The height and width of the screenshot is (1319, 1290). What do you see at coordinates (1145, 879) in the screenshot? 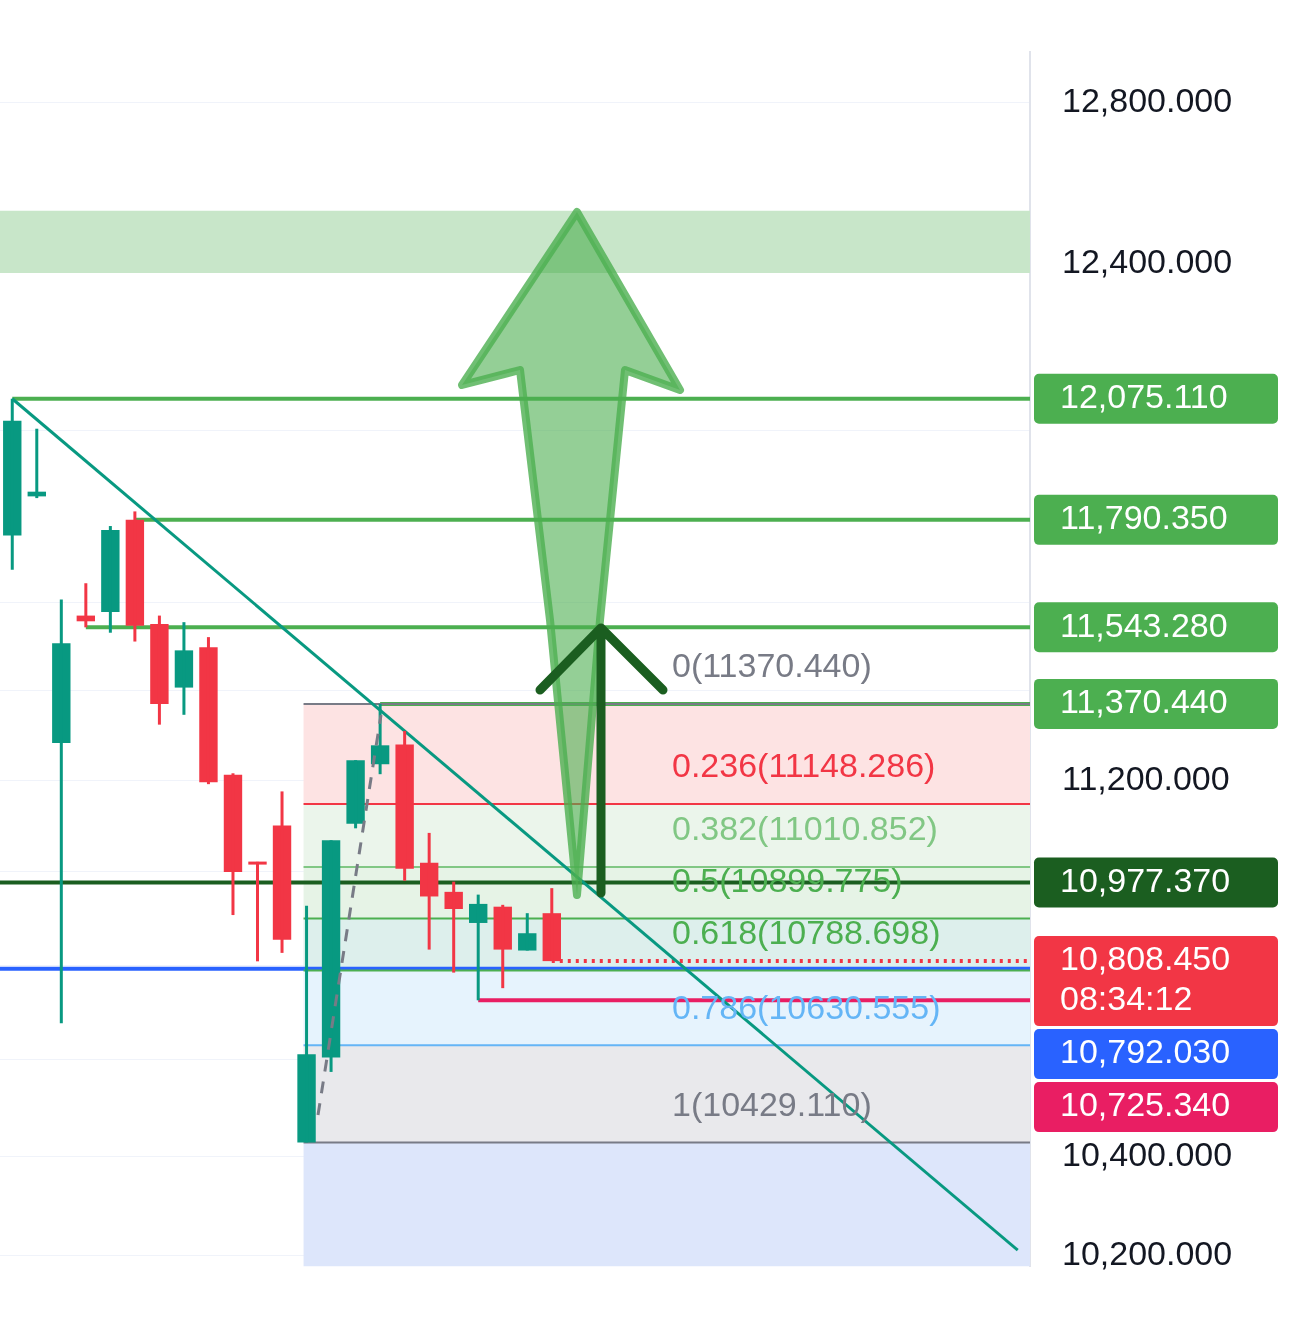
I see `ref-line-label: 10,977.370` at bounding box center [1145, 879].